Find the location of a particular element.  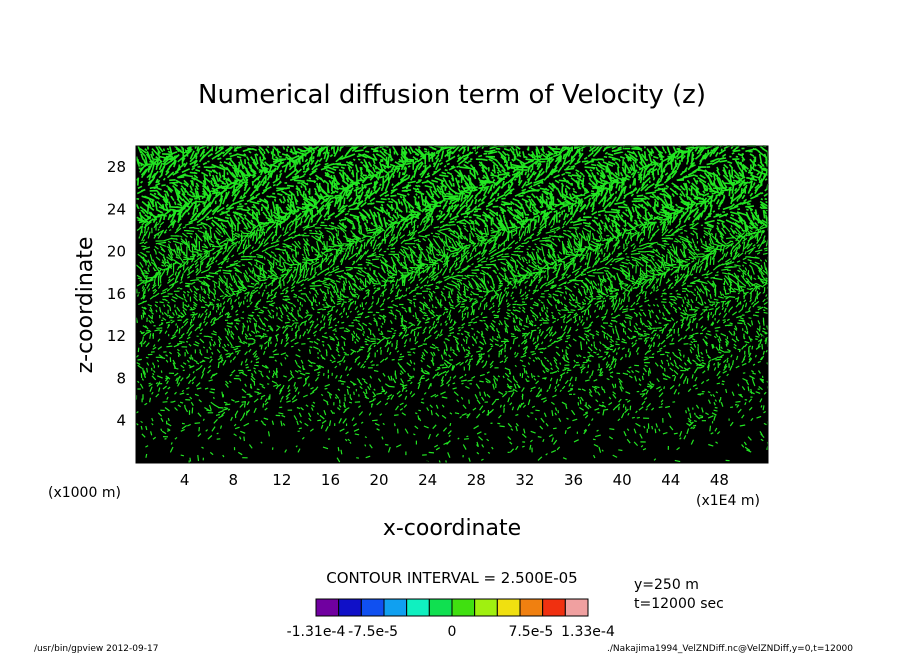

x-tick-label: 20 is located at coordinates (379, 480).